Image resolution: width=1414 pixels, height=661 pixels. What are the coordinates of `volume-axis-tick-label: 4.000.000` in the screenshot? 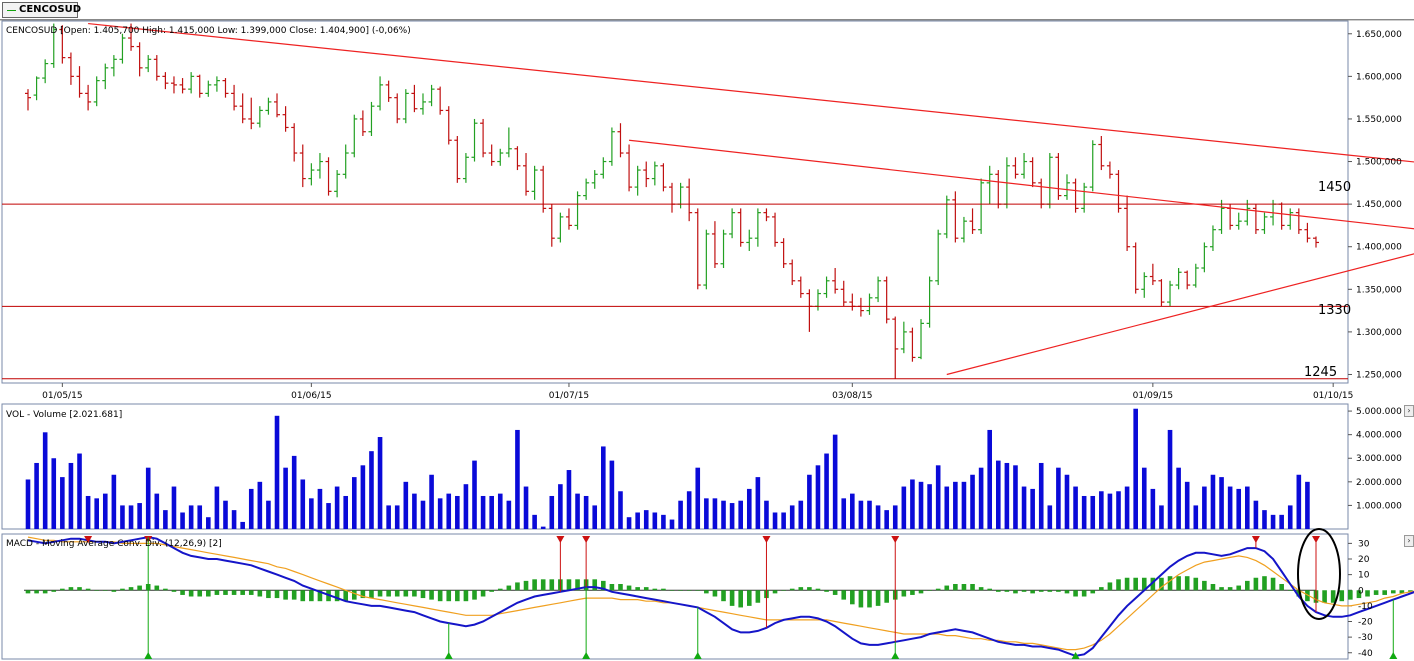 It's located at (1379, 436).